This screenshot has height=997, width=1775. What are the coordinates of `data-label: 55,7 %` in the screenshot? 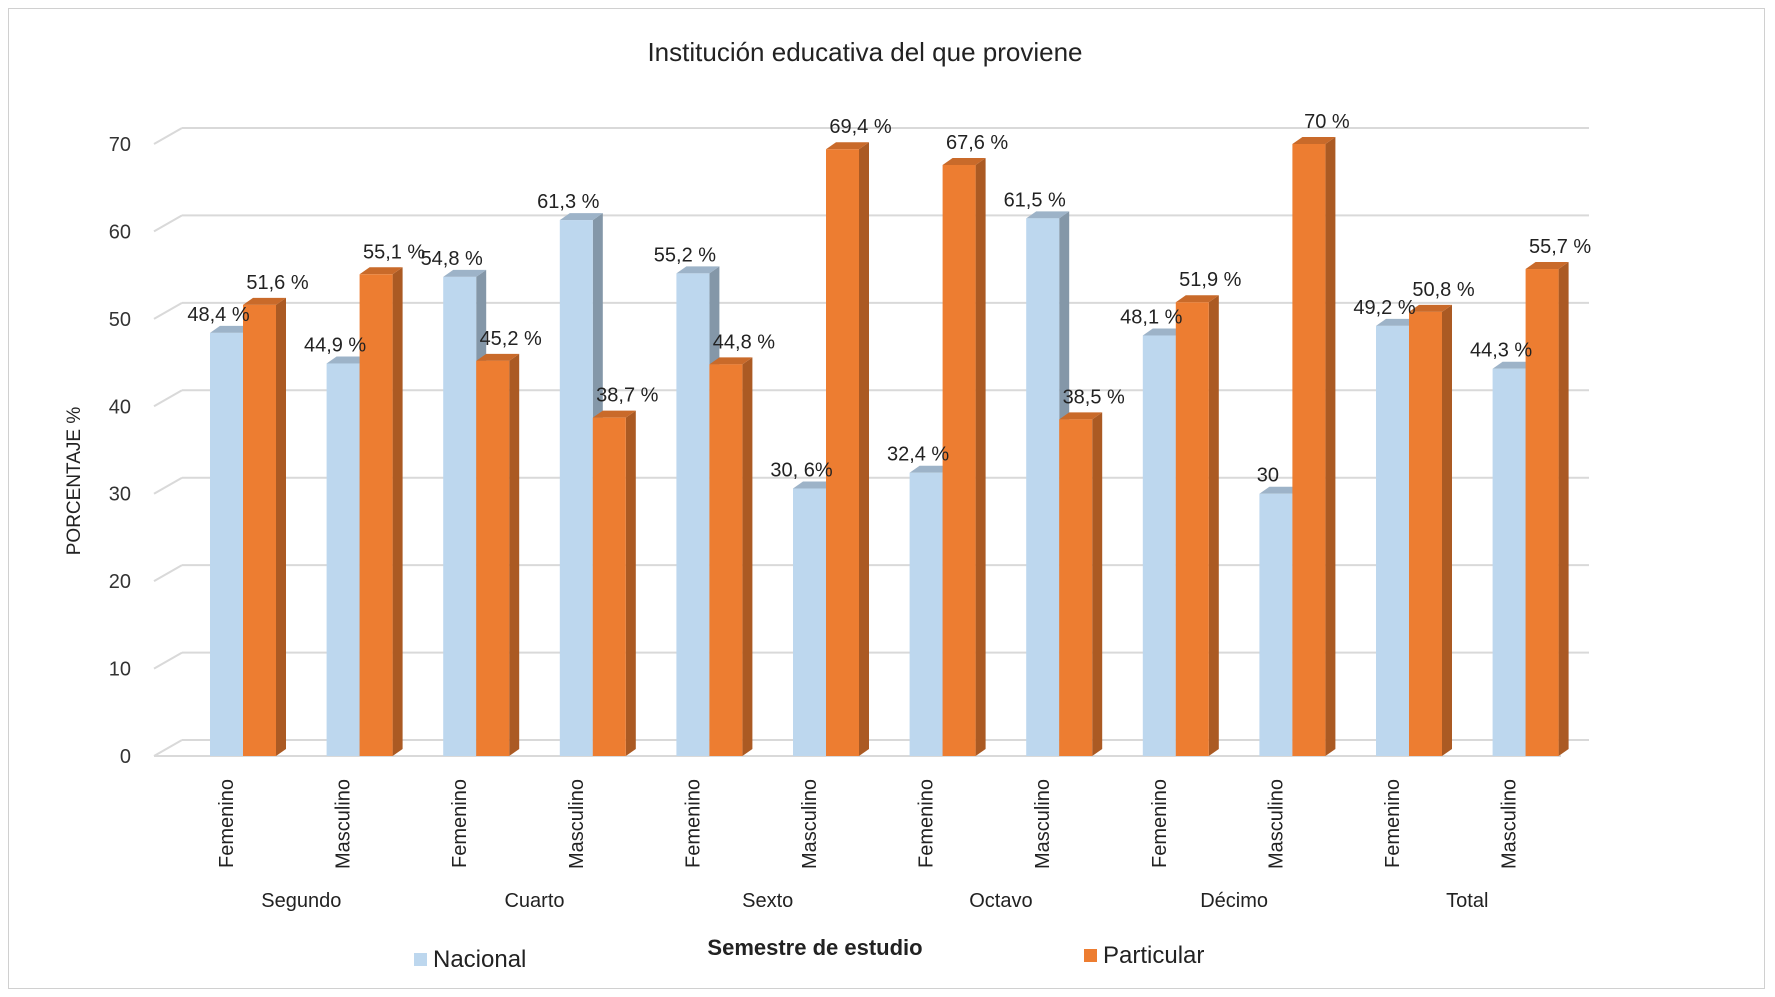 It's located at (1560, 247).